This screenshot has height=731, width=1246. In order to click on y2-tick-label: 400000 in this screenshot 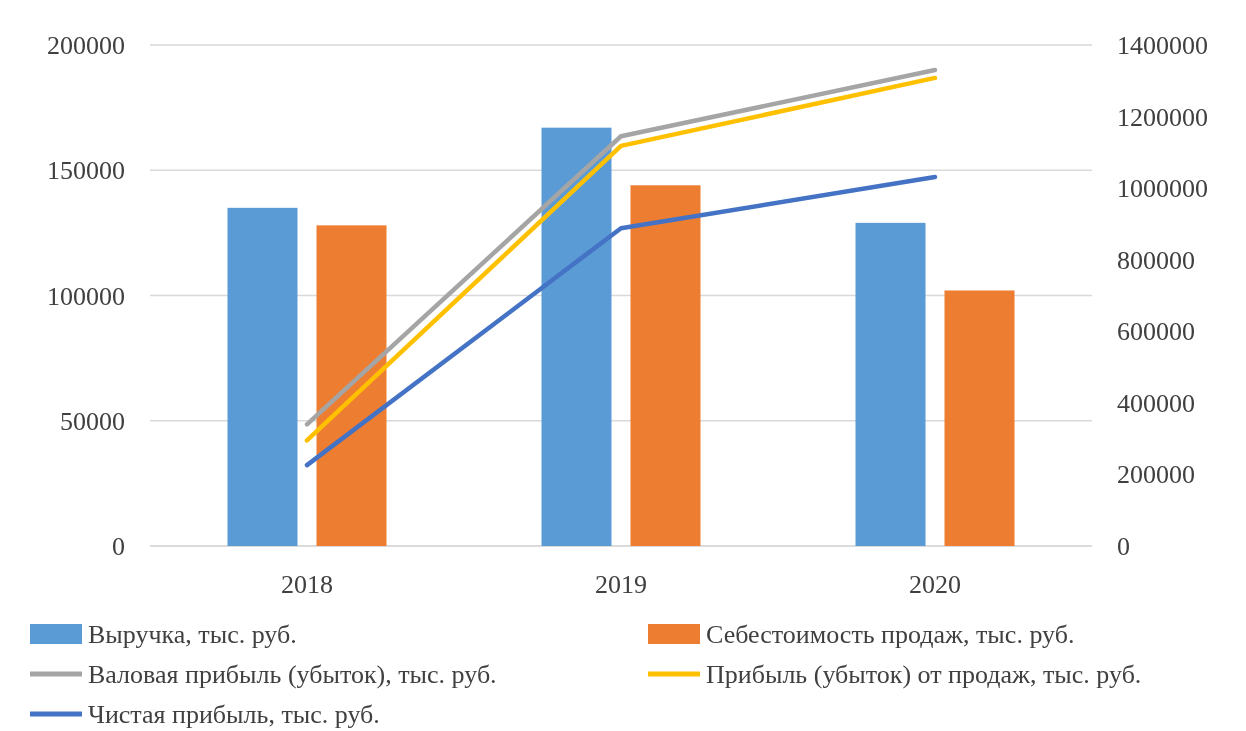, I will do `click(1156, 403)`.